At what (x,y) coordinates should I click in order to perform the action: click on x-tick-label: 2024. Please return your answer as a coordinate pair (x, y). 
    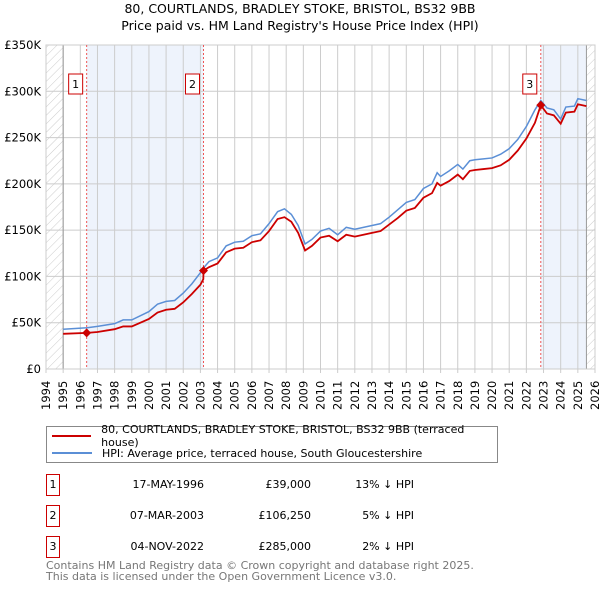
    Looking at the image, I should click on (561, 395).